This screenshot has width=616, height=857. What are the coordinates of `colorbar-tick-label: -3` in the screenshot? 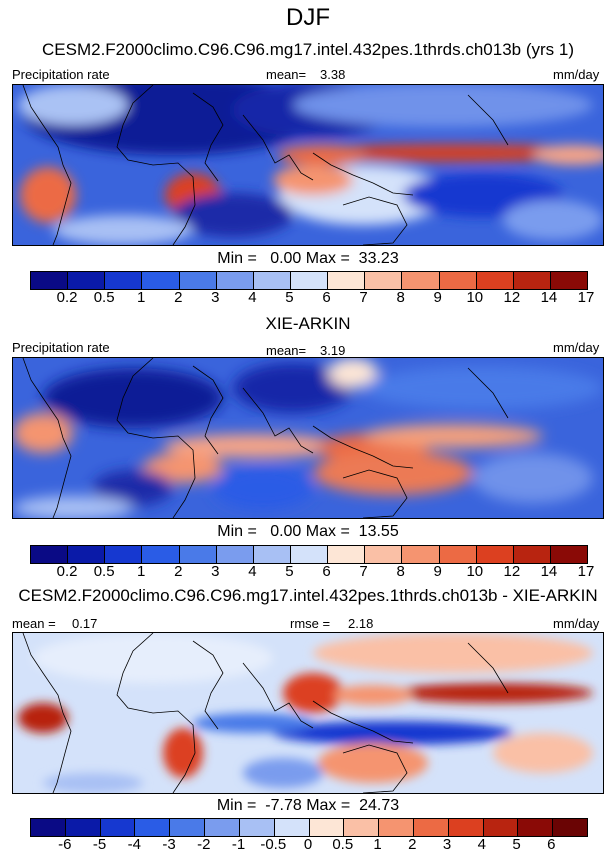 It's located at (169, 844).